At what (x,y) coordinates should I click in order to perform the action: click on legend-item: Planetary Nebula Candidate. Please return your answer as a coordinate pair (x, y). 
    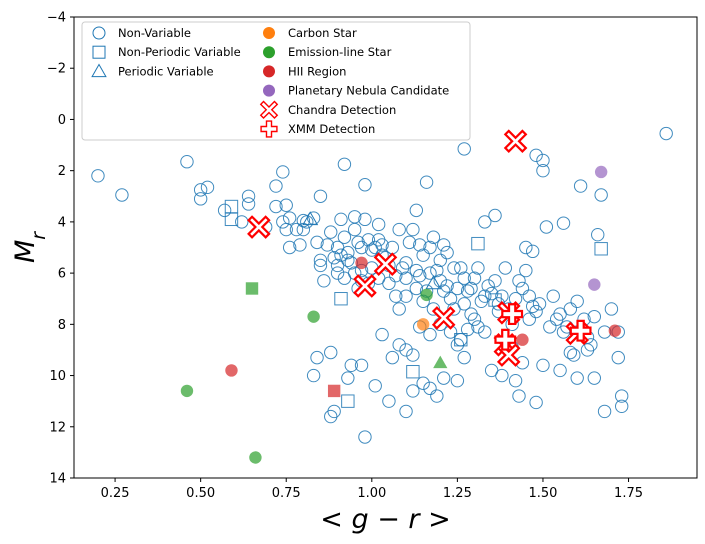
    Looking at the image, I should click on (356, 91).